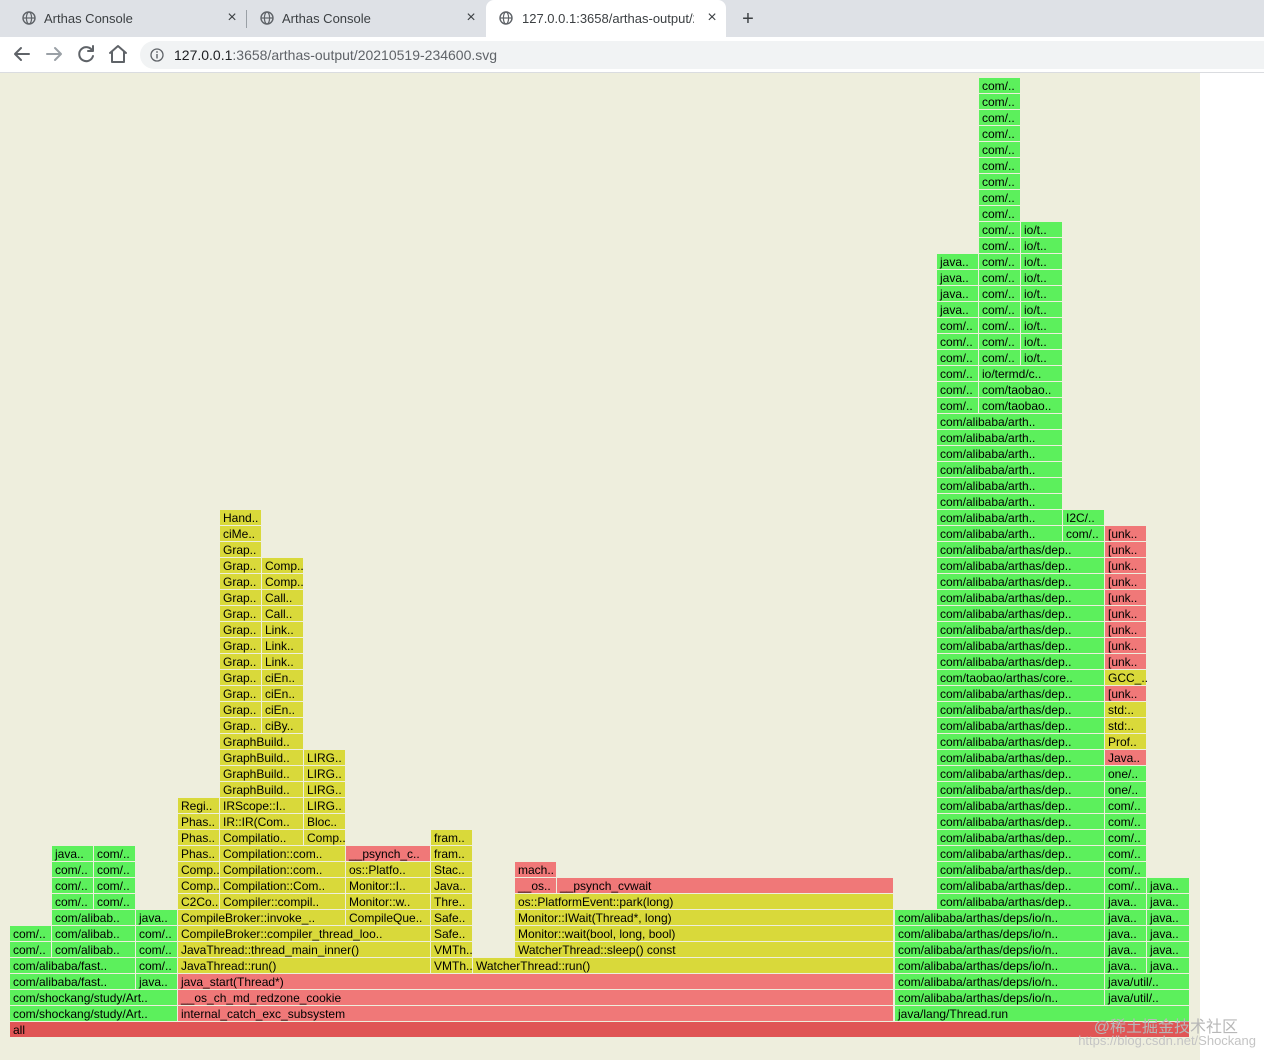  I want to click on home-icon, so click(118, 54).